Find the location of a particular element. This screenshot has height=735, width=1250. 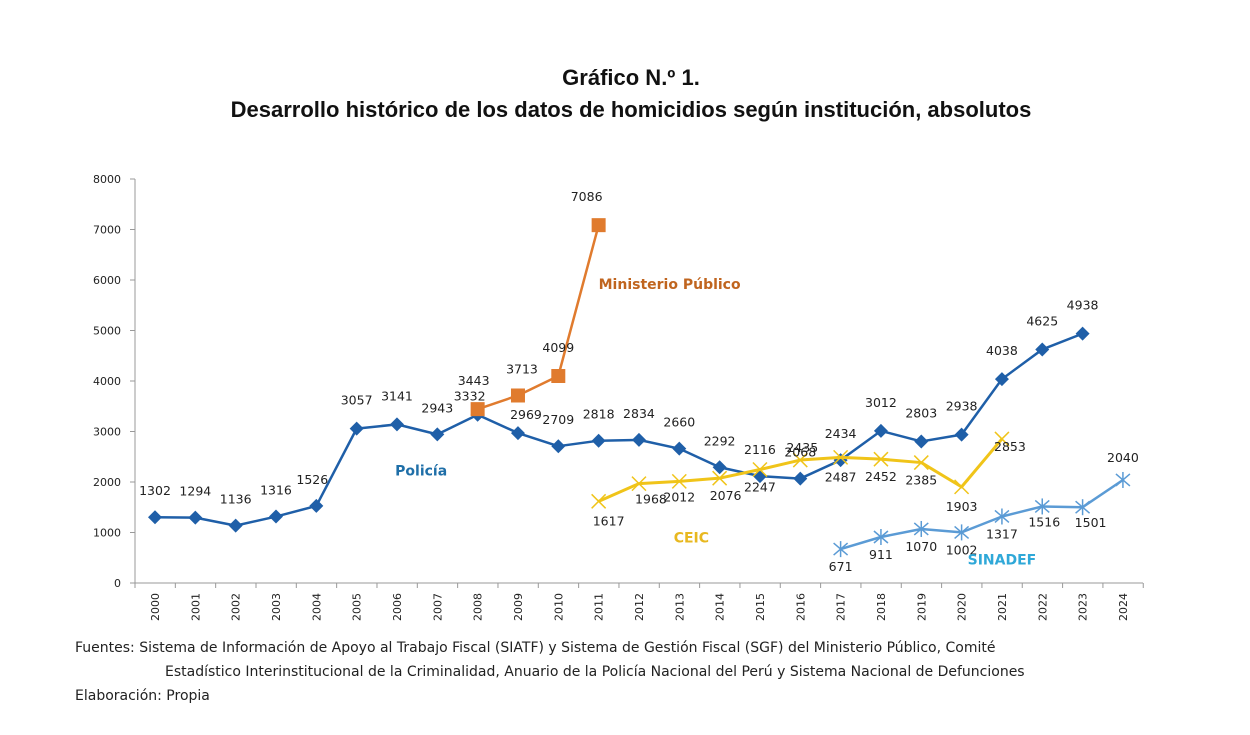

x-tick-label: 2016 is located at coordinates (800, 607).